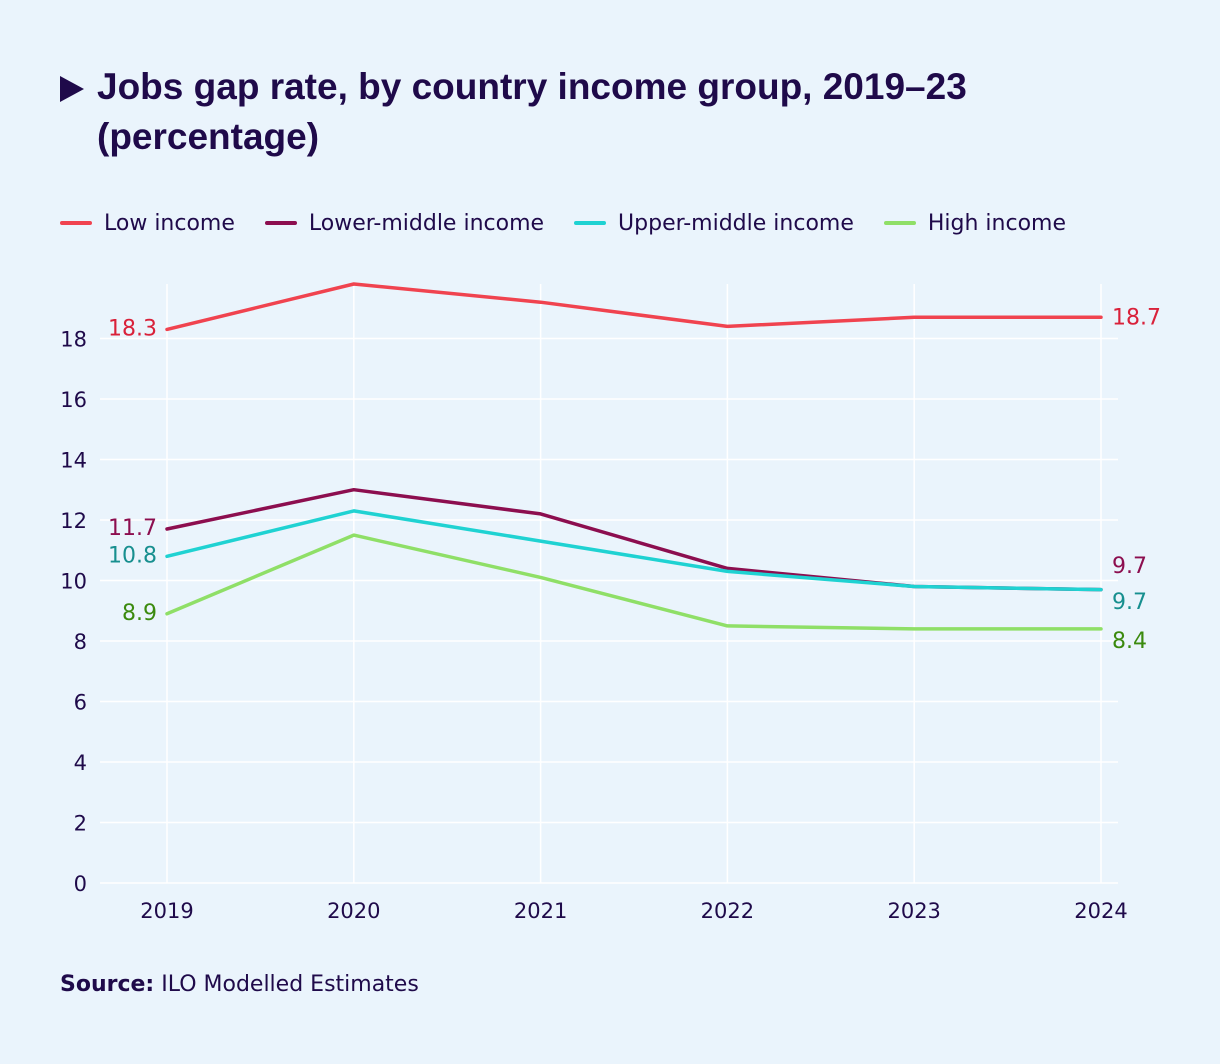 The height and width of the screenshot is (1064, 1220). What do you see at coordinates (634, 307) in the screenshot?
I see `series-line-low-income` at bounding box center [634, 307].